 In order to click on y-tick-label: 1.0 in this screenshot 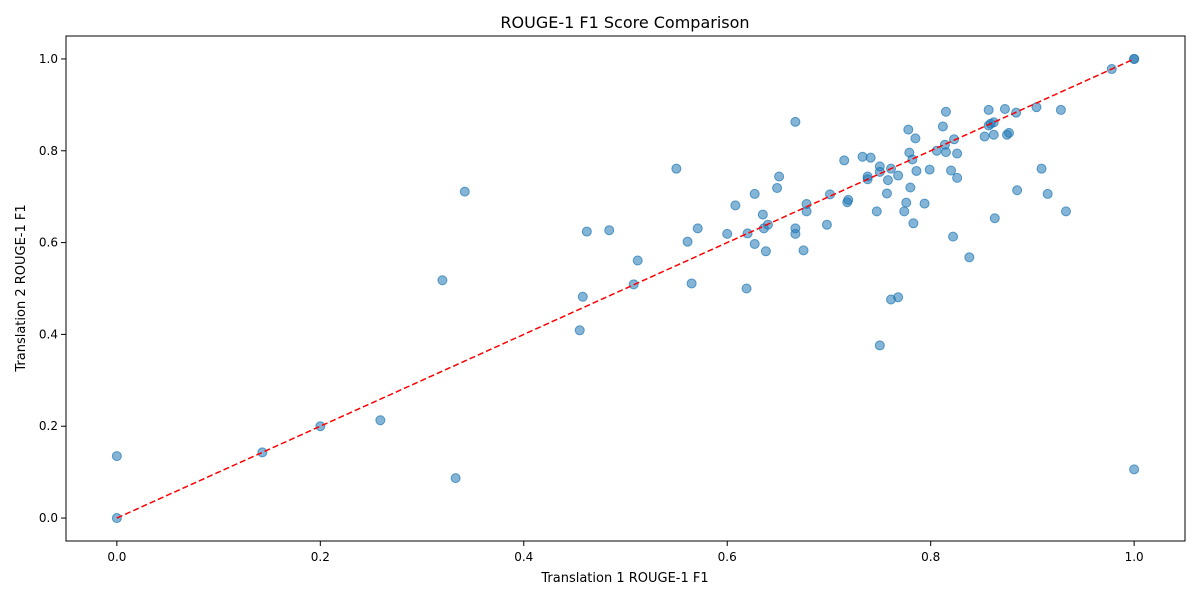, I will do `click(48, 59)`.